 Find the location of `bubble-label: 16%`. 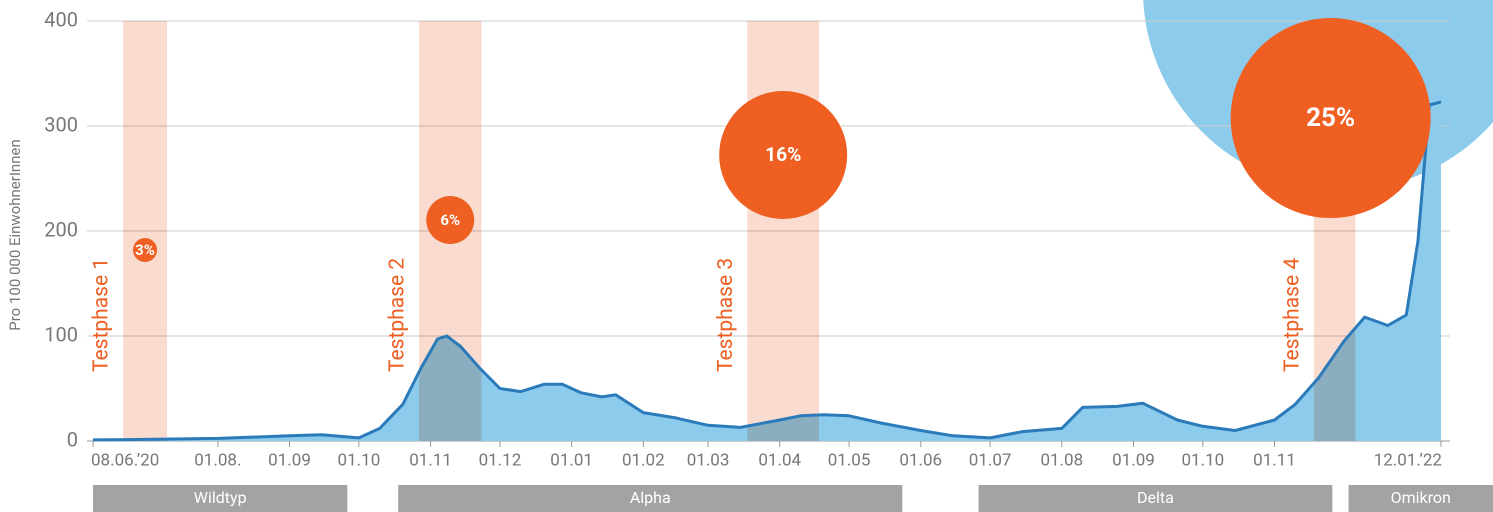

bubble-label: 16% is located at coordinates (783, 154).